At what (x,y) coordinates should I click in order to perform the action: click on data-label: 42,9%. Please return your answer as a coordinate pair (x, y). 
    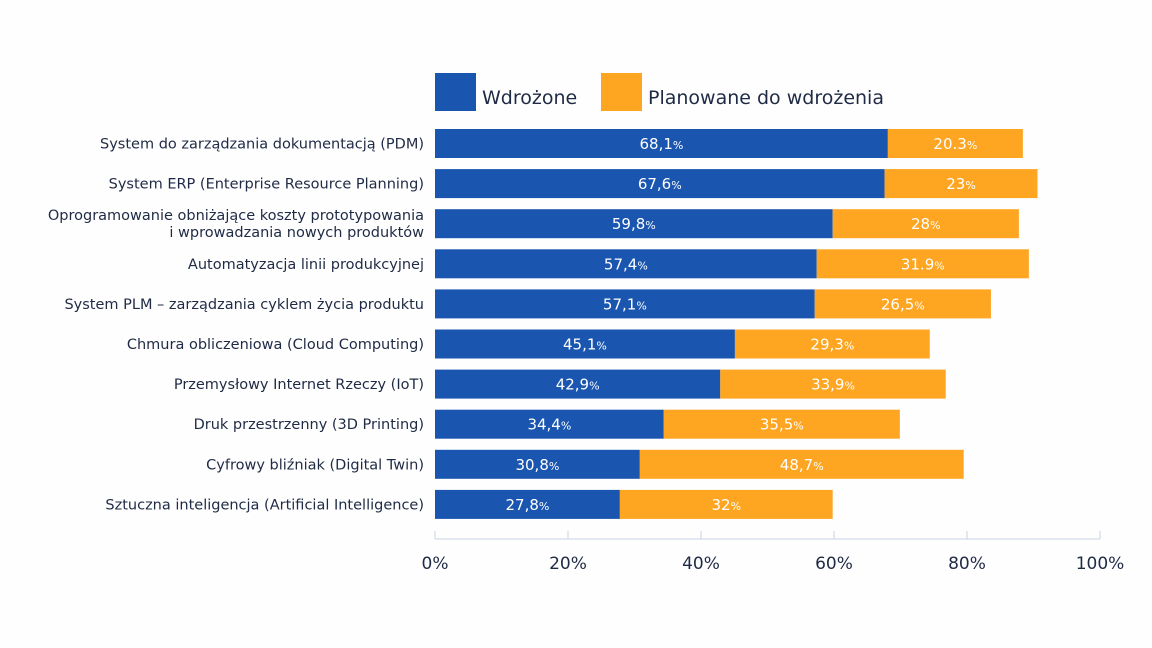
    Looking at the image, I should click on (578, 385).